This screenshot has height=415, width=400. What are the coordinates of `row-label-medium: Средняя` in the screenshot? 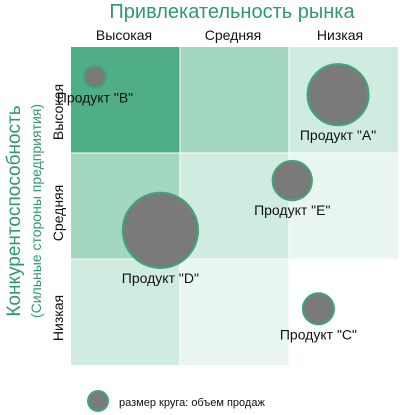 It's located at (58, 213).